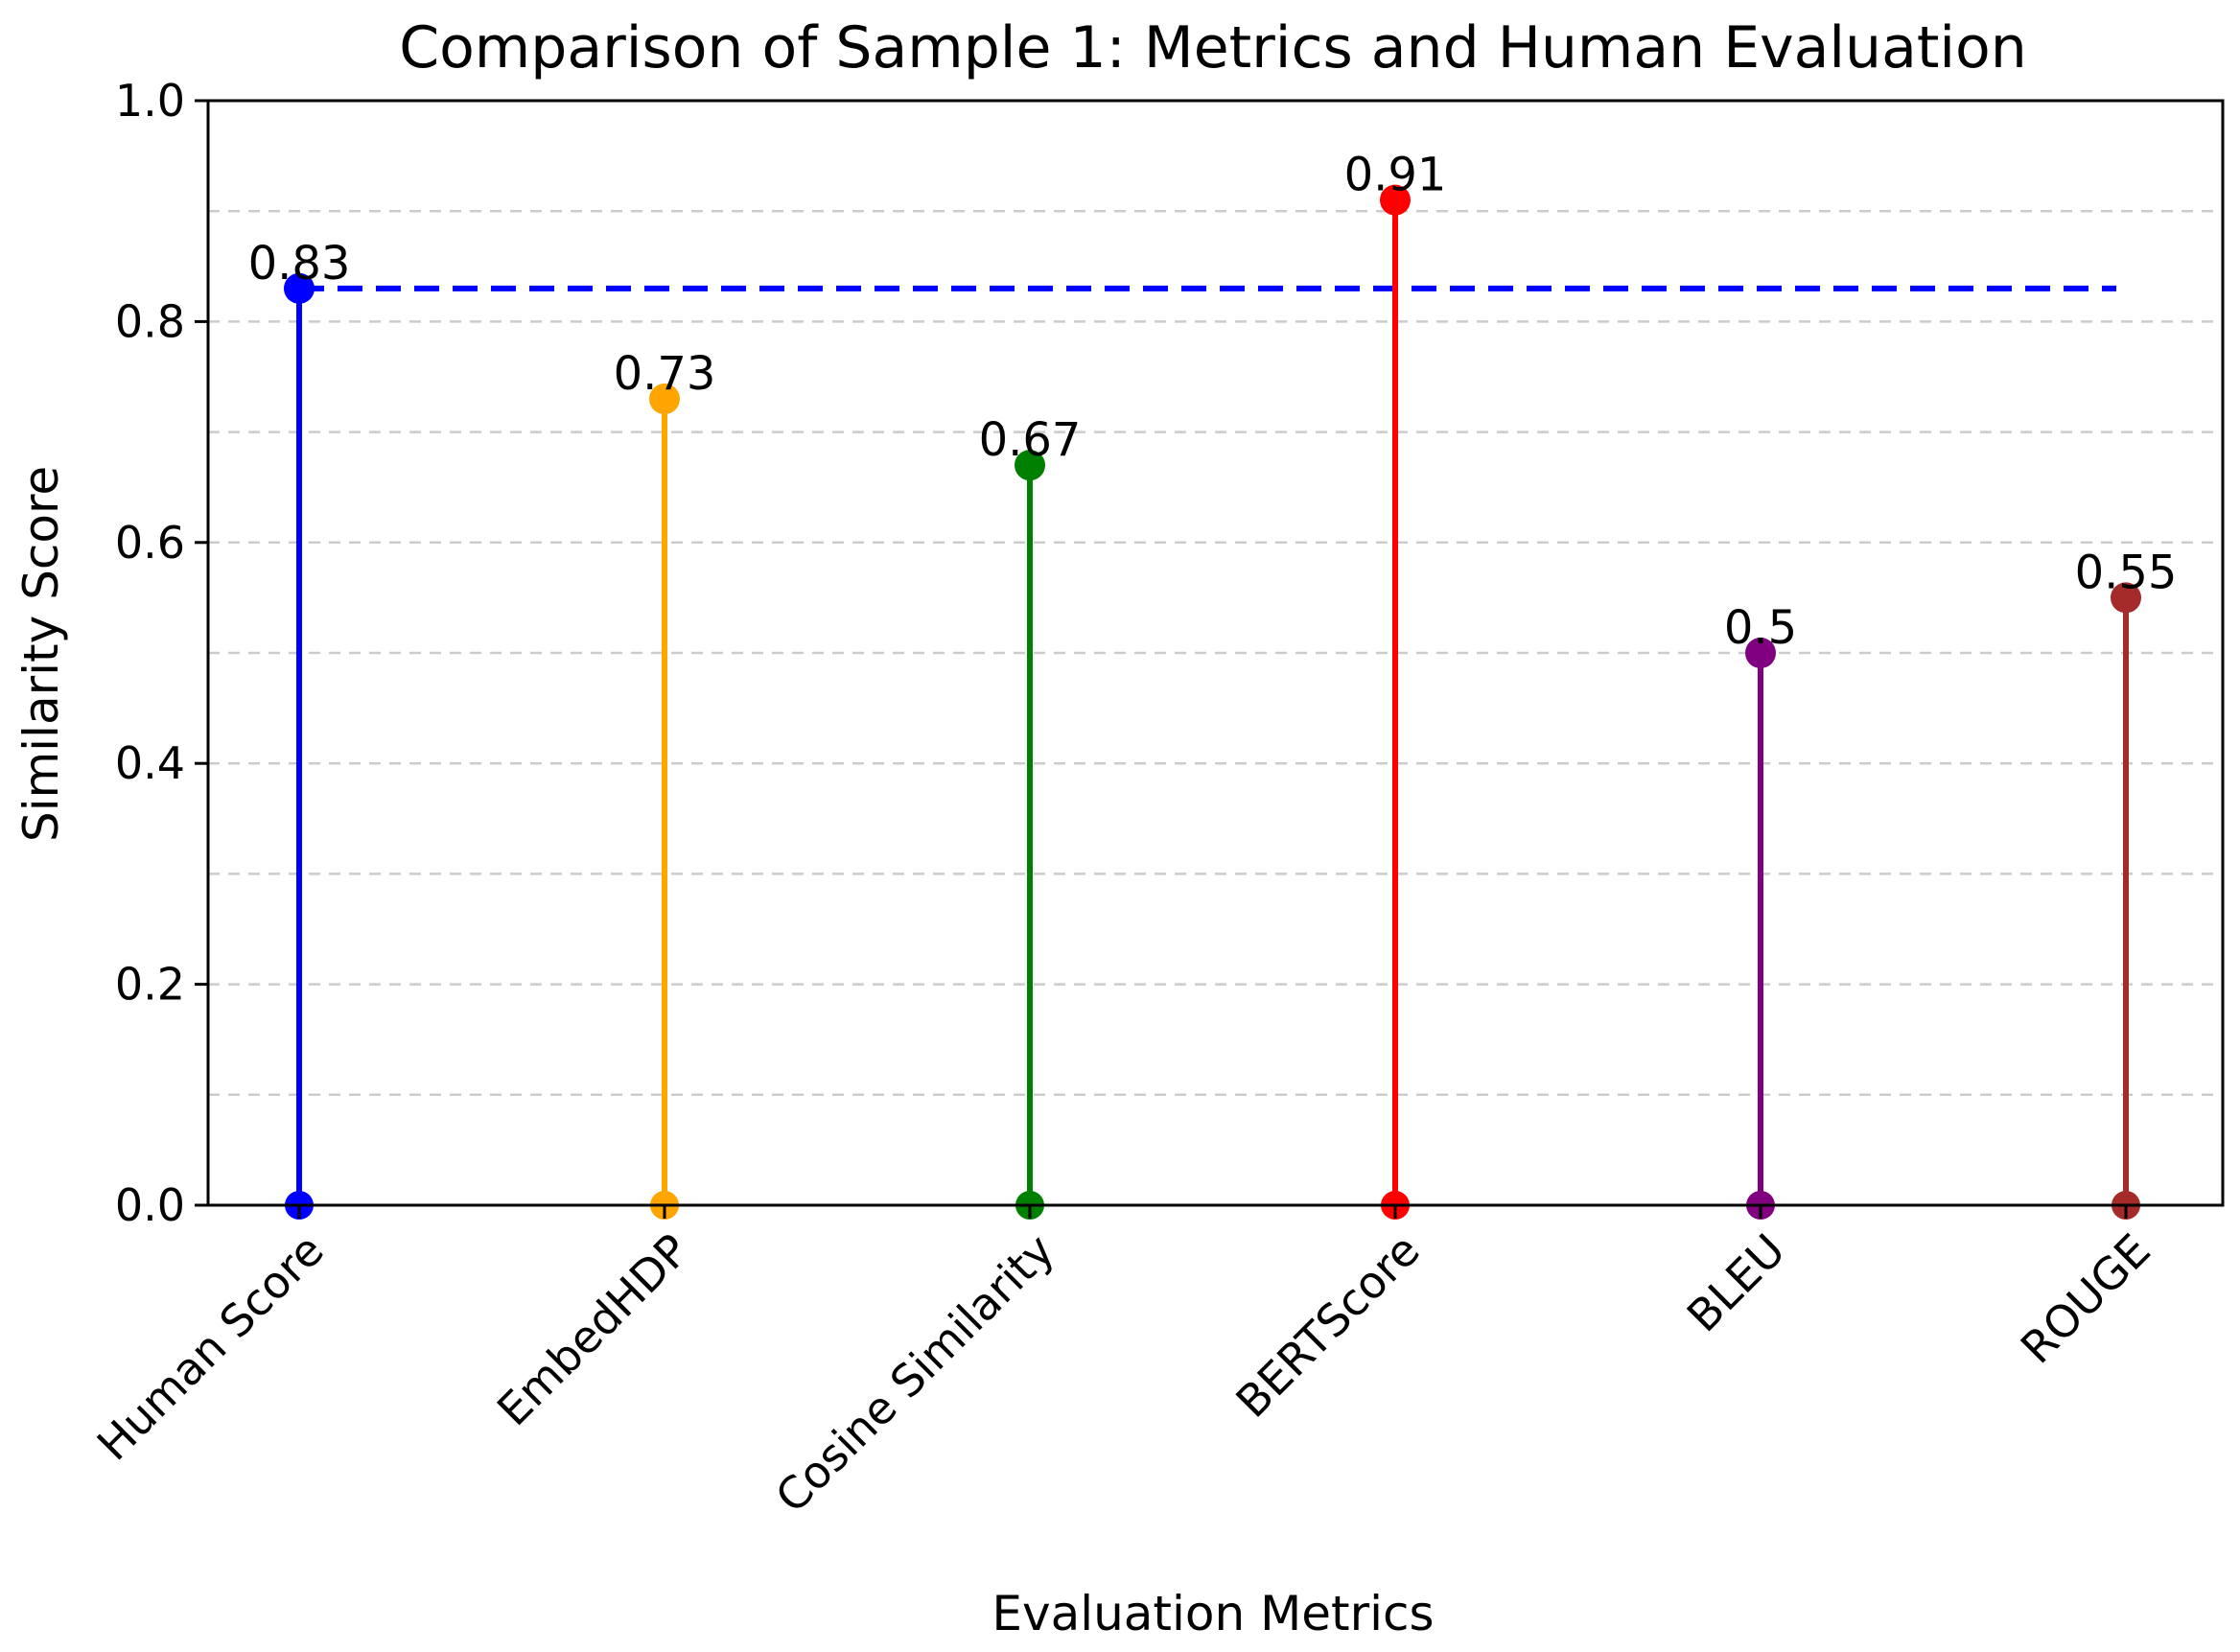 Image resolution: width=2240 pixels, height=1652 pixels. What do you see at coordinates (150, 101) in the screenshot?
I see `y-tick-label: 1.0` at bounding box center [150, 101].